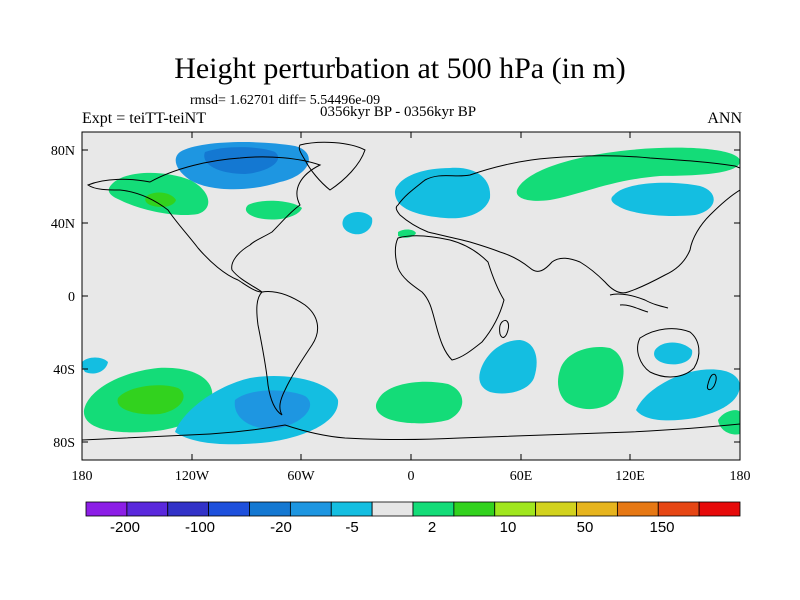 The height and width of the screenshot is (600, 800). What do you see at coordinates (411, 432) in the screenshot?
I see `coastline-antarctica` at bounding box center [411, 432].